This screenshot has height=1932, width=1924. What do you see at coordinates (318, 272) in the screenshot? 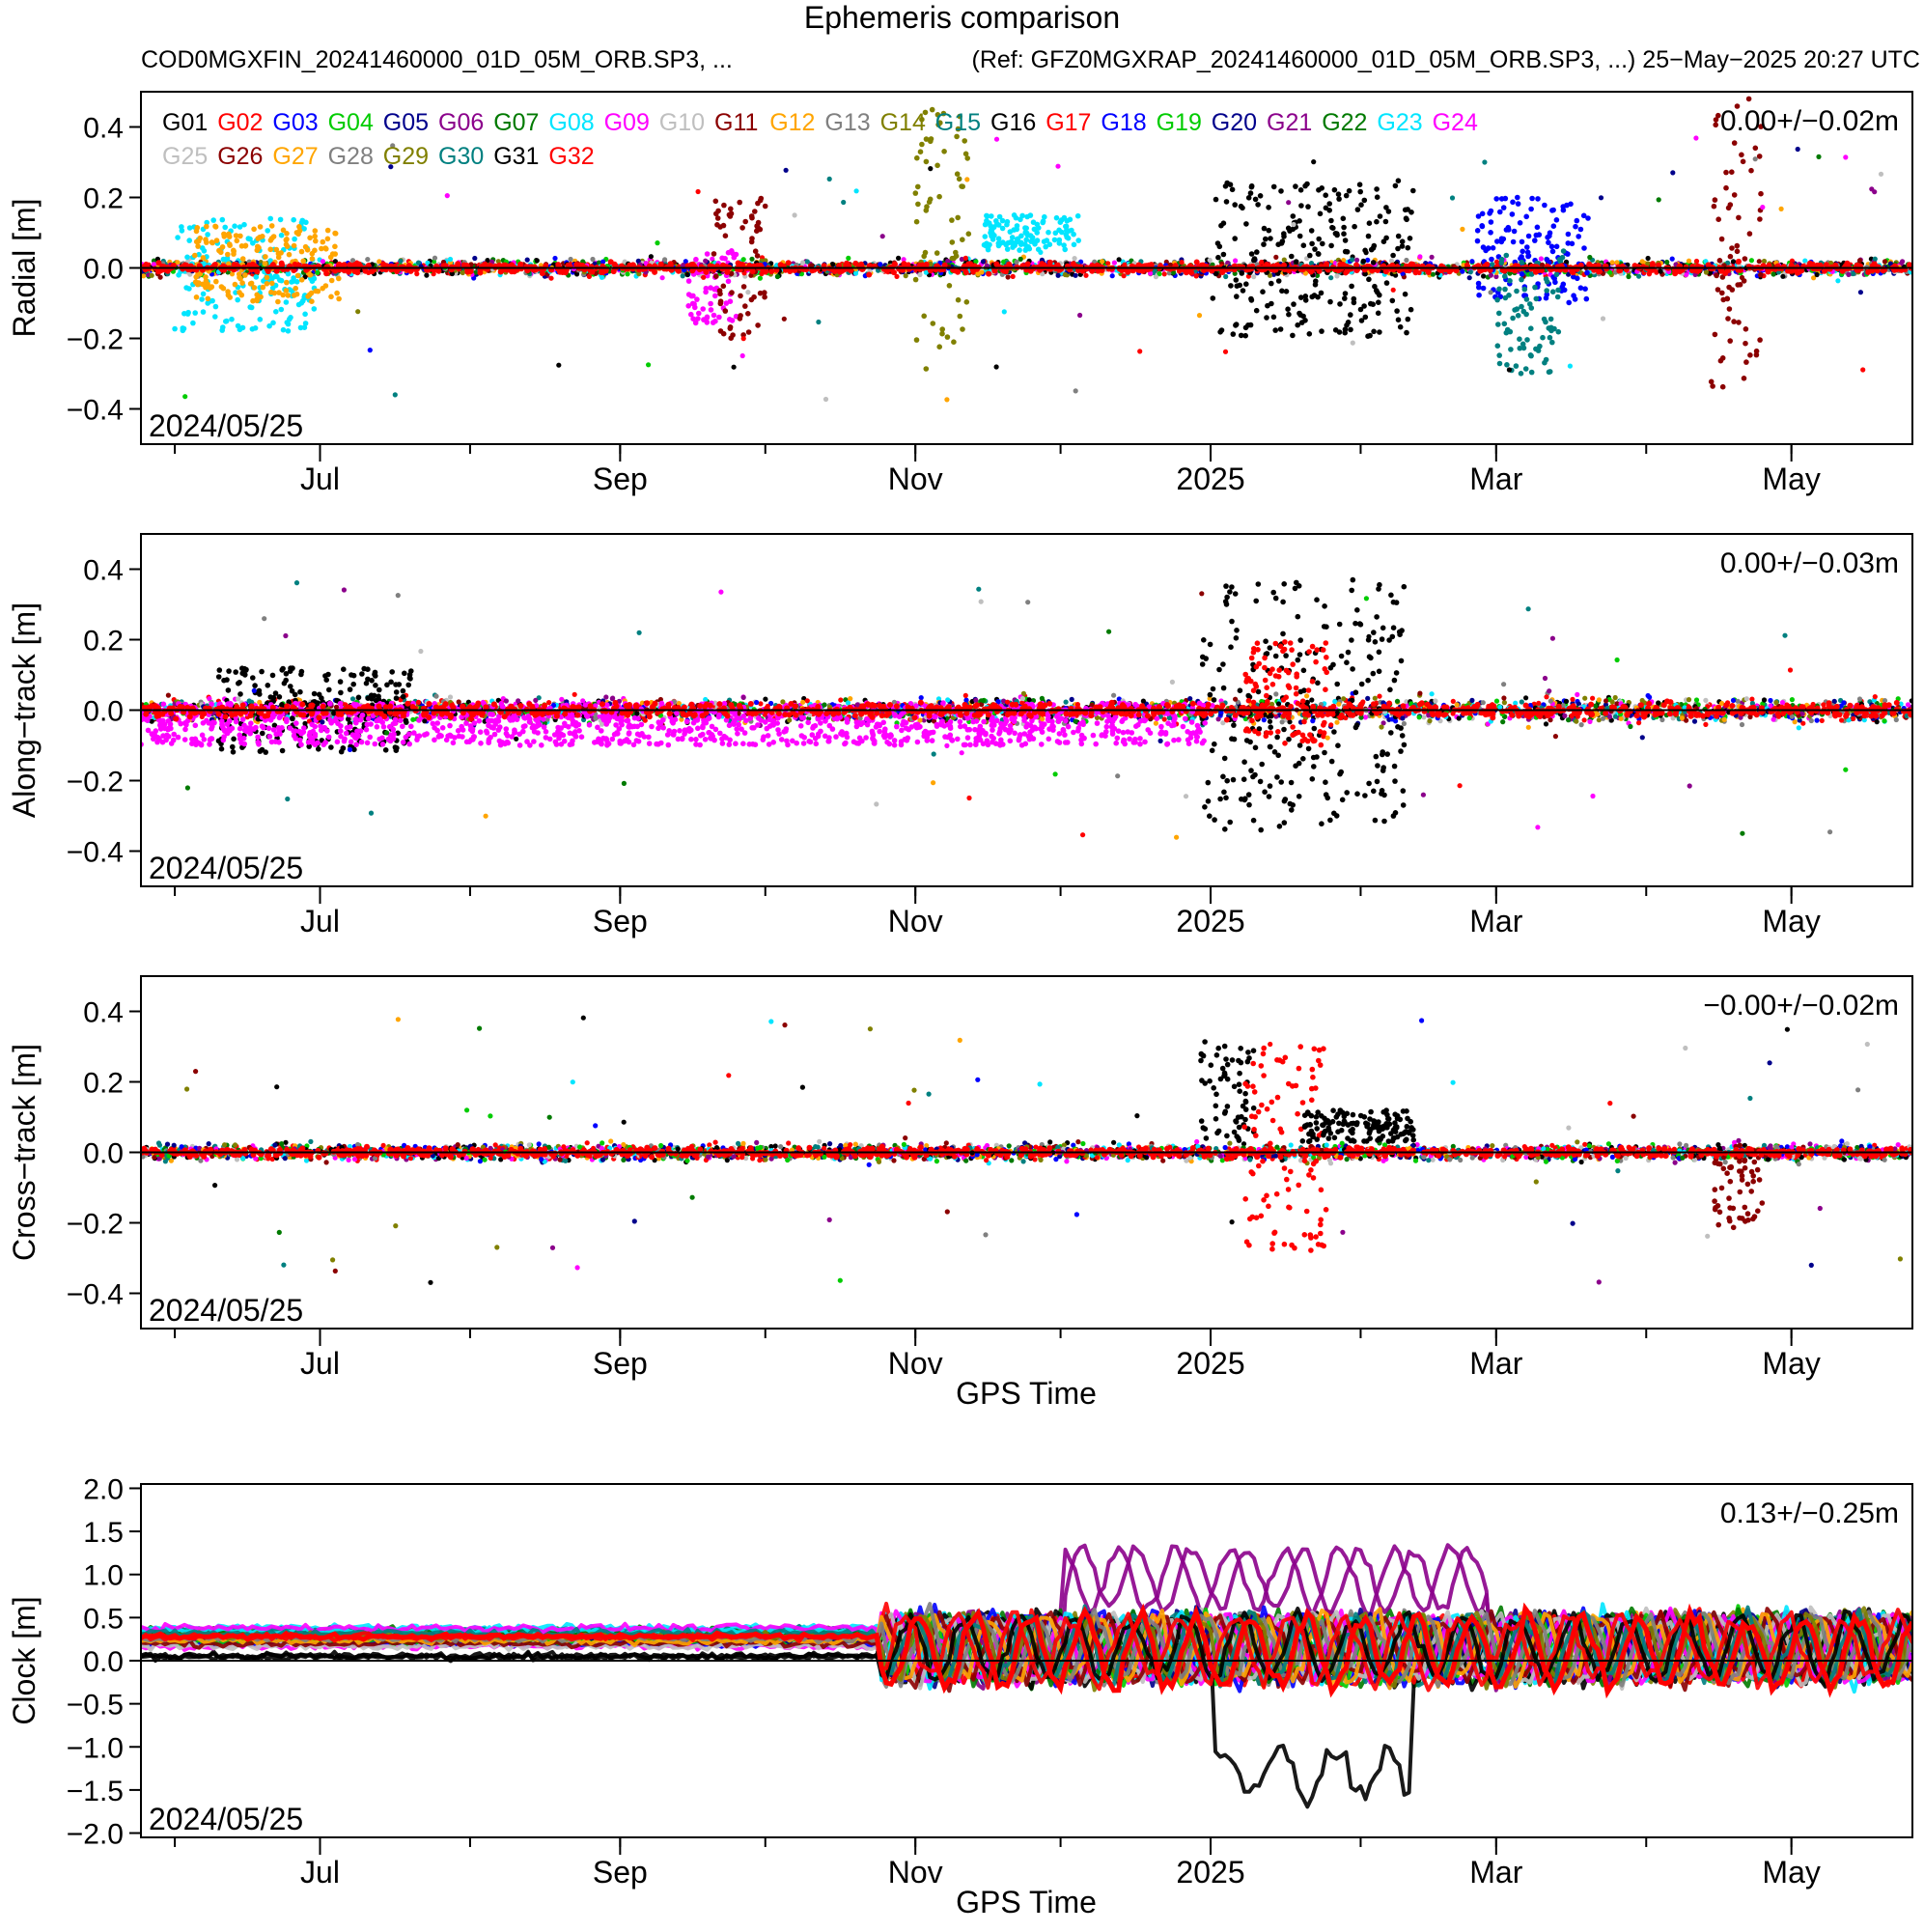
I see `point-g04` at bounding box center [318, 272].